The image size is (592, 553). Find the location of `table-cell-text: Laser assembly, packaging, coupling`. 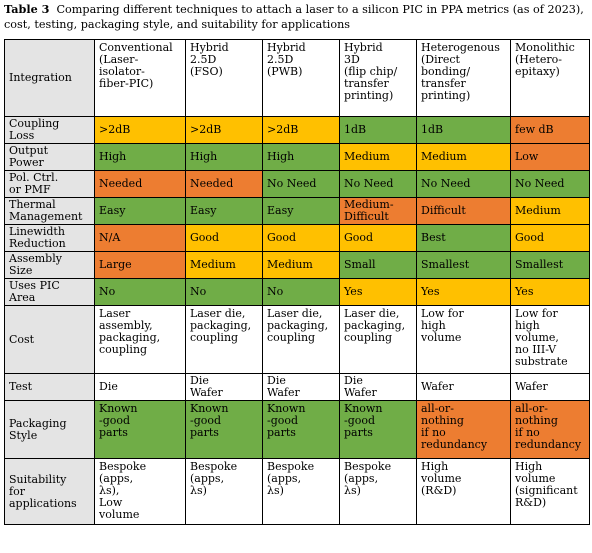

table-cell-text: Laser assembly, packaging, coupling is located at coordinates (130, 331).